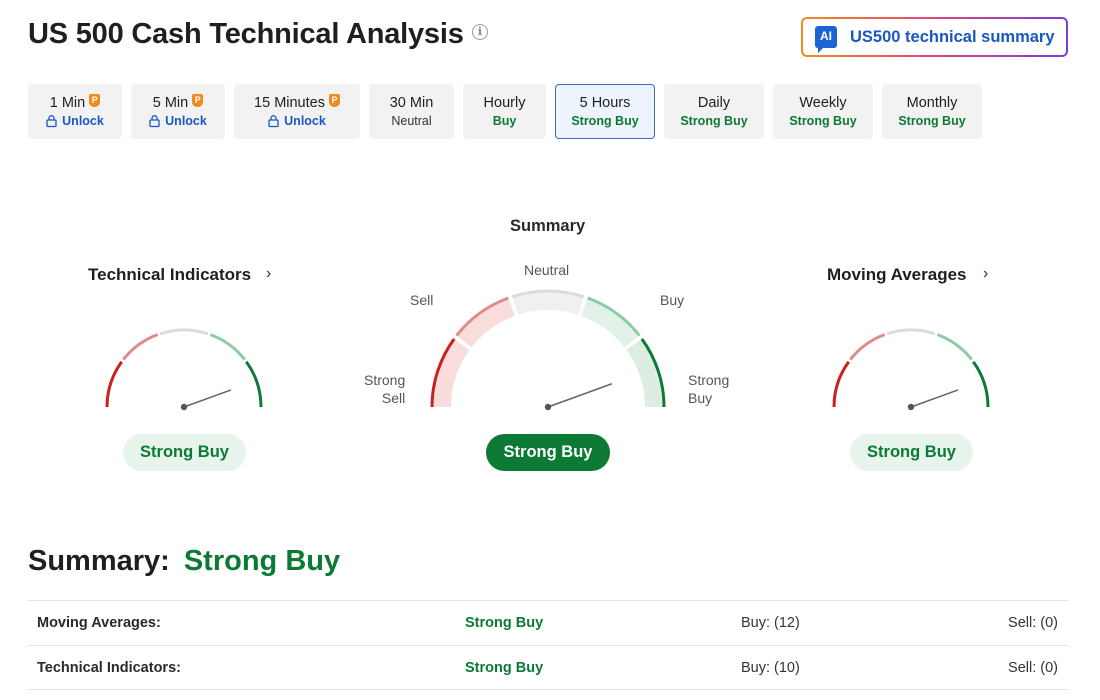  I want to click on tab-signal-text: Buy, so click(504, 121).